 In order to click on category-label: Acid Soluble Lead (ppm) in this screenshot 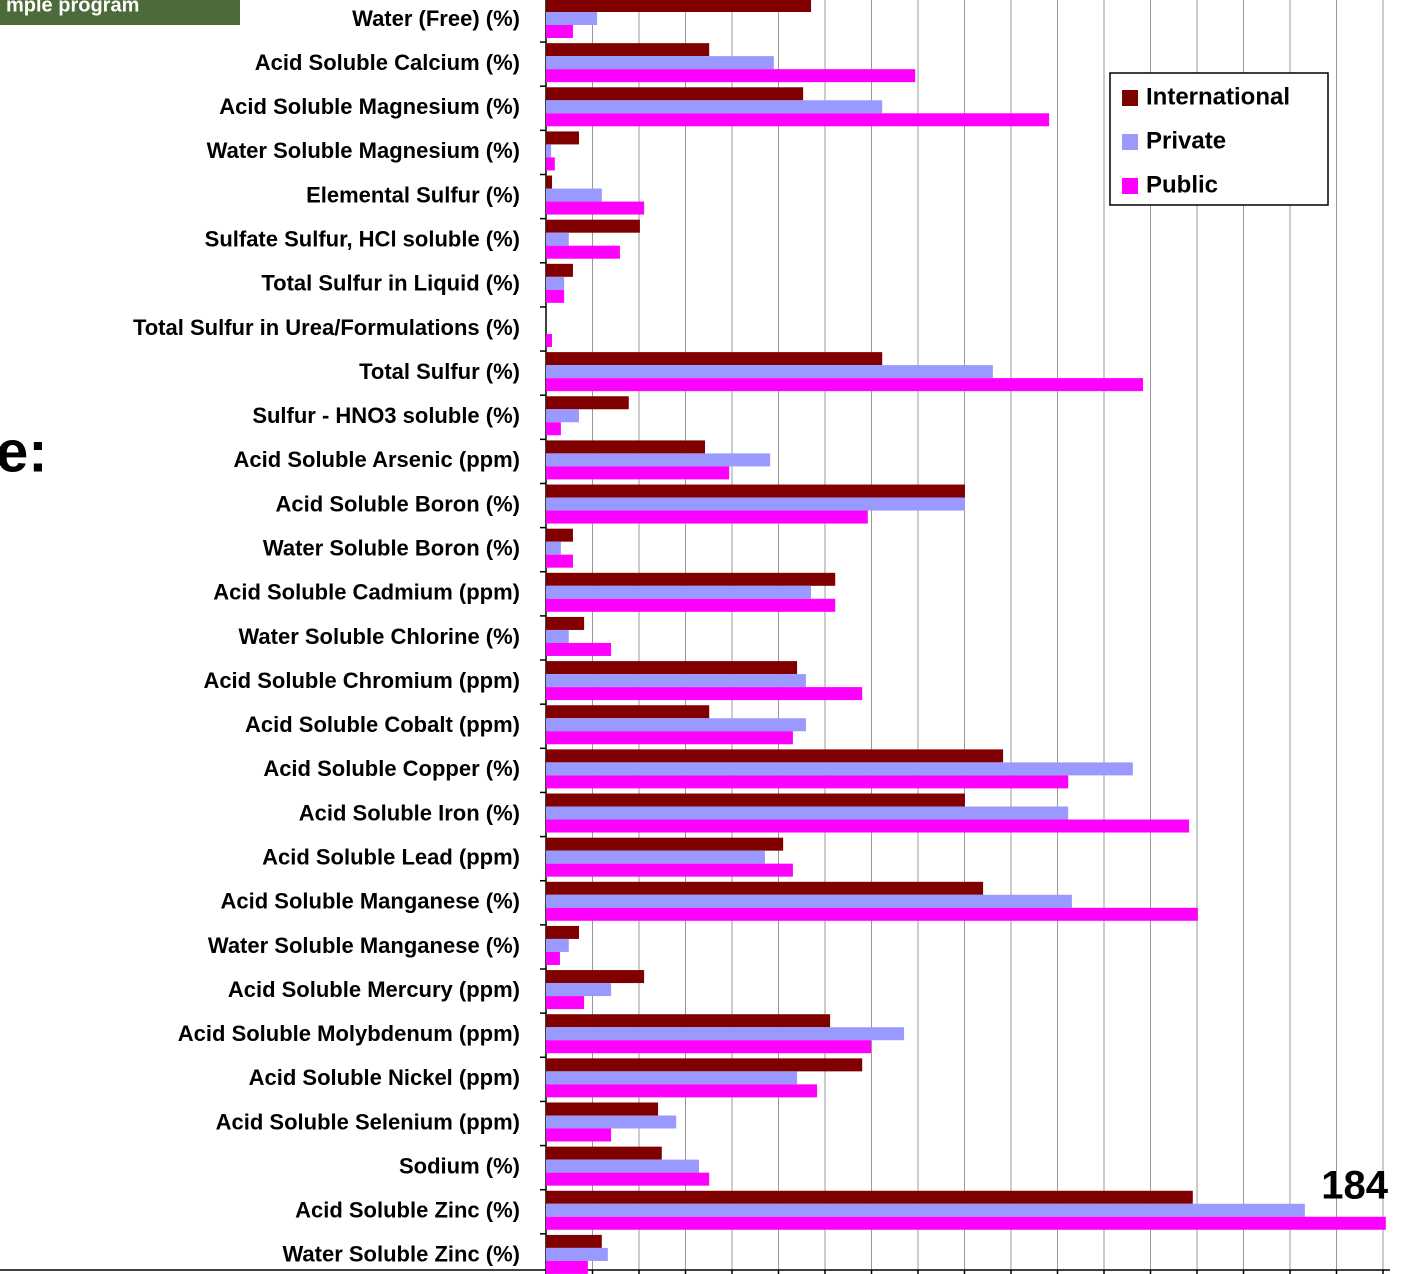, I will do `click(391, 856)`.